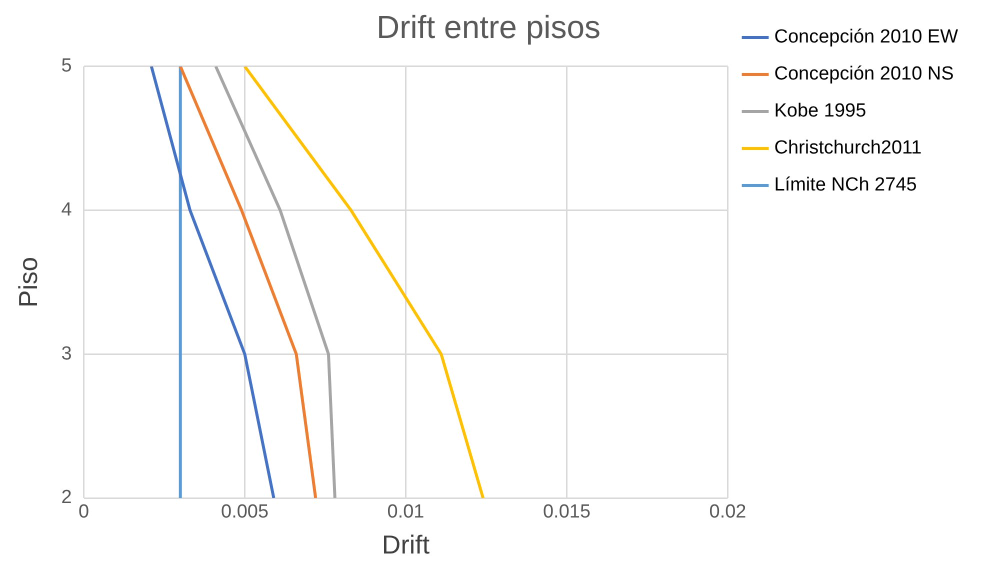 This screenshot has height=576, width=987. Describe the element at coordinates (566, 512) in the screenshot. I see `x-tick-label: 0.015` at that location.